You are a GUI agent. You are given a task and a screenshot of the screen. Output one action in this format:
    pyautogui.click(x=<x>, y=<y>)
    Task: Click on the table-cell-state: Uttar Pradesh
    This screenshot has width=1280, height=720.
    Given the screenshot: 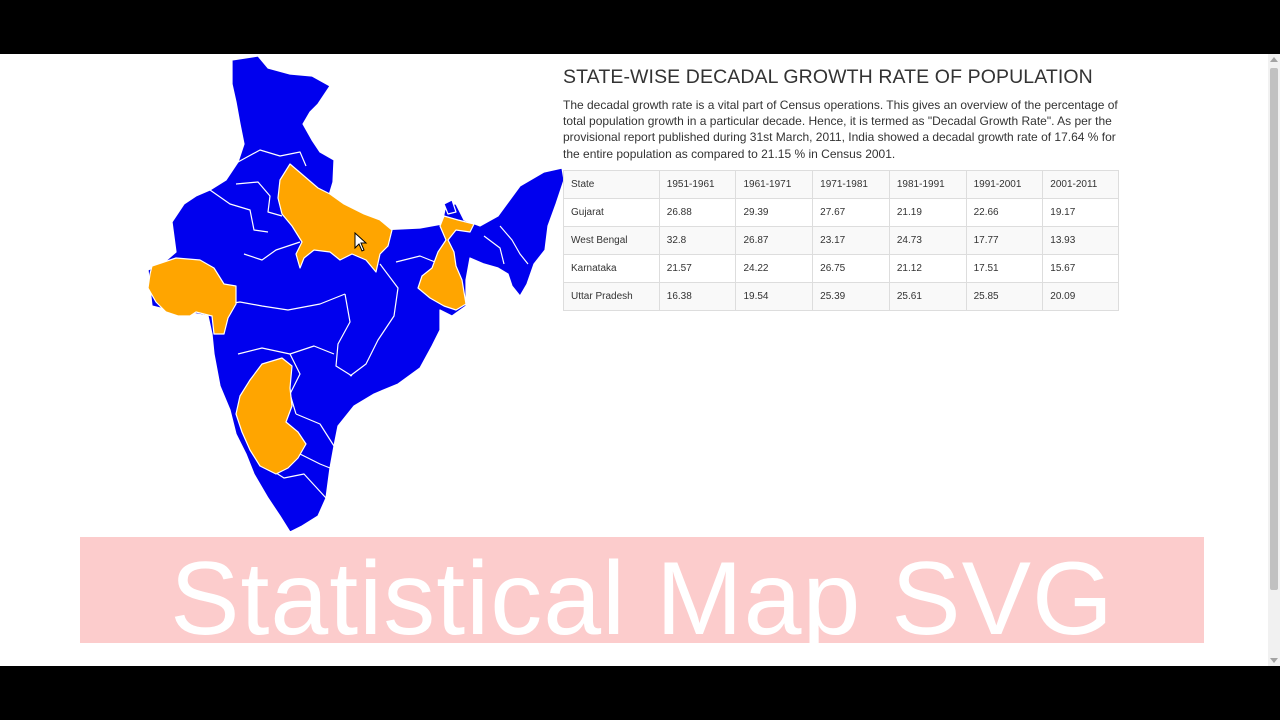 What is the action you would take?
    pyautogui.click(x=611, y=296)
    